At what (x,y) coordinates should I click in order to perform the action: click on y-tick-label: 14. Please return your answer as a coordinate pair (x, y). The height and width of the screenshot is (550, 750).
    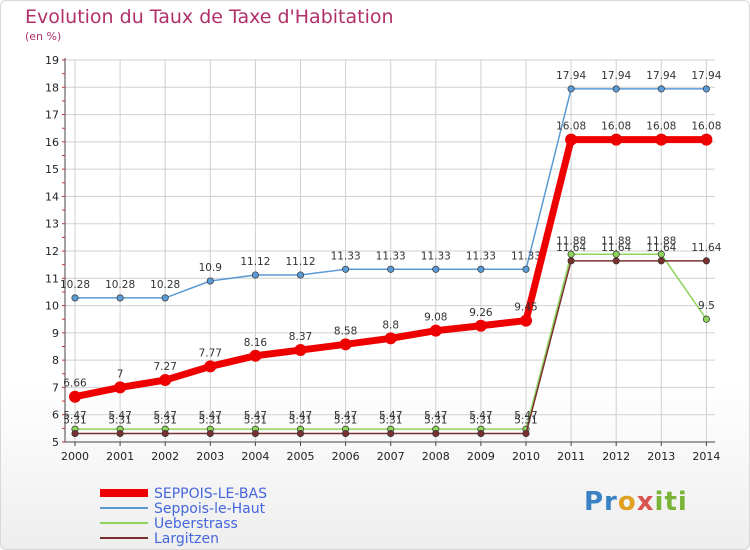
    Looking at the image, I should click on (52, 196).